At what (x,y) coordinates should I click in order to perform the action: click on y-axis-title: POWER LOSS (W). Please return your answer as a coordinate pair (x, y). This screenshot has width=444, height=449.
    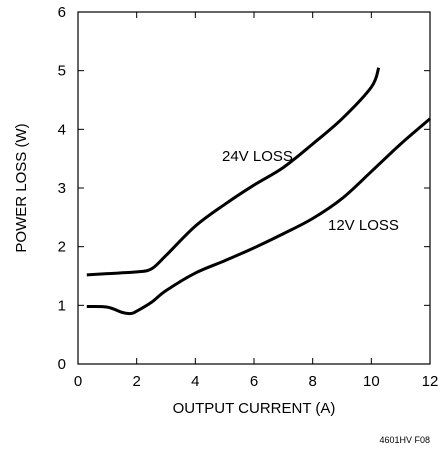
    Looking at the image, I should click on (21, 187).